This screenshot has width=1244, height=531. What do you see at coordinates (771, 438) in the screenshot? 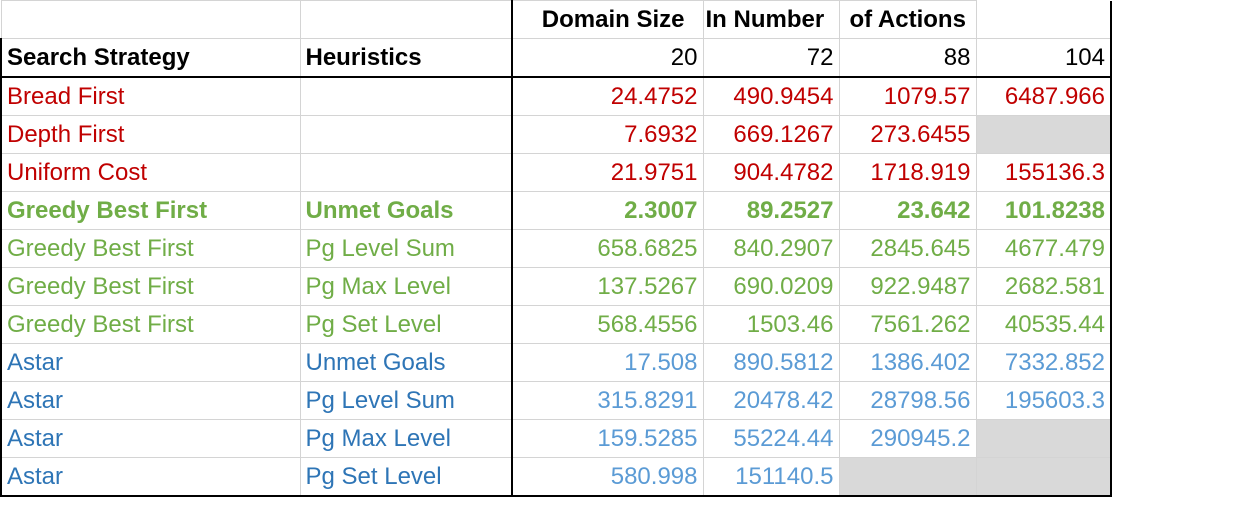
I see `value-cell: 55224.44` at bounding box center [771, 438].